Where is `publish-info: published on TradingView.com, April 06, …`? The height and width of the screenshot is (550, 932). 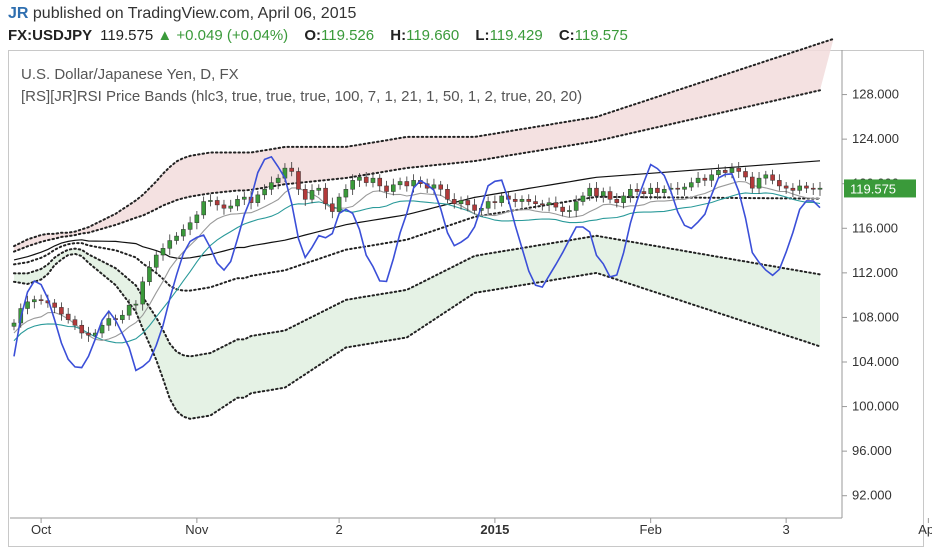
publish-info: published on TradingView.com, April 06, … is located at coordinates (194, 13).